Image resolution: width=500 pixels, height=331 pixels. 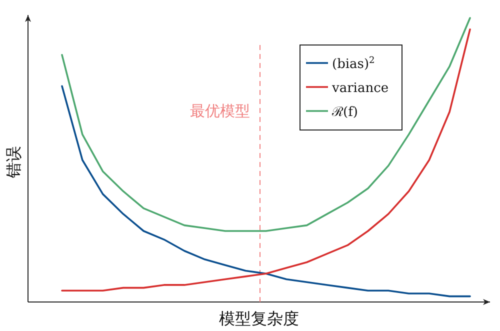 I want to click on legend-label: (bias)$^{2}$, so click(x=353, y=64).